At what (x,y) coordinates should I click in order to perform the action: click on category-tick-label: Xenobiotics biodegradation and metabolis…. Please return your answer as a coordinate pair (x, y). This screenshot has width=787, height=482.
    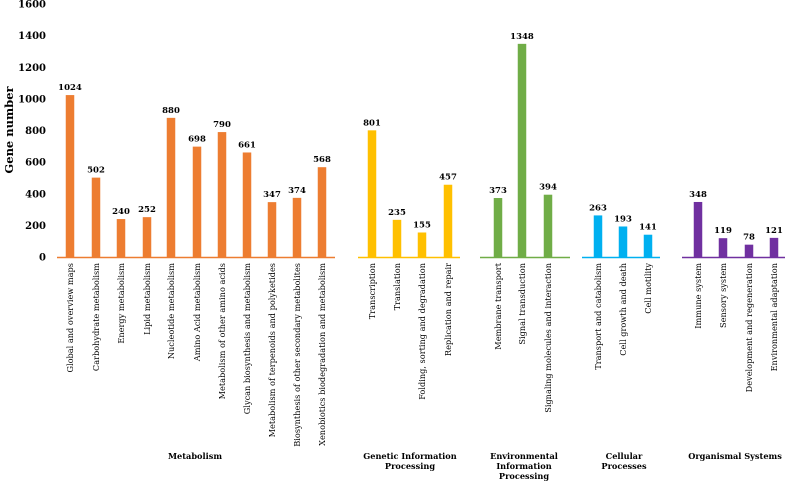
    Looking at the image, I should click on (322, 354).